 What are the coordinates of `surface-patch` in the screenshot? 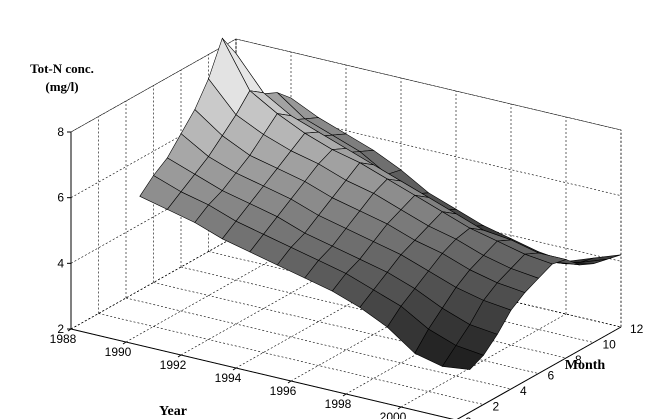 It's located at (463, 357).